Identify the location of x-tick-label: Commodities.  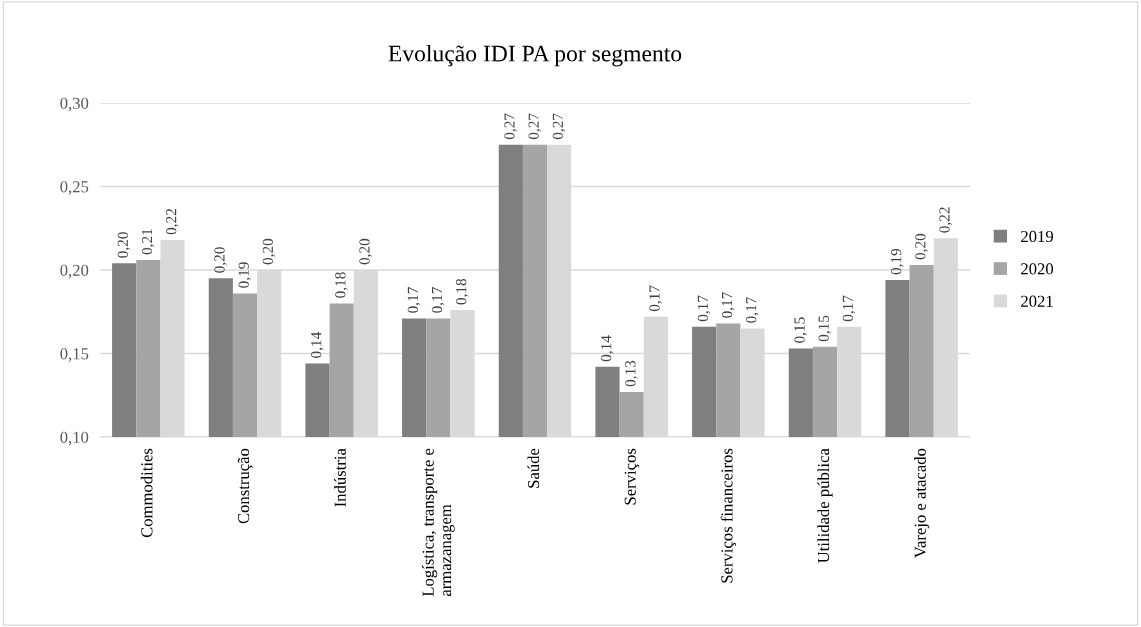
(146, 493).